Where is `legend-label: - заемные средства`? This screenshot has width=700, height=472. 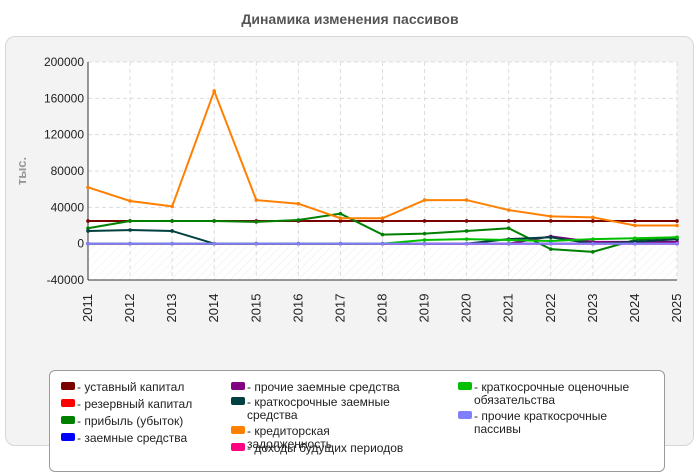
legend-label: - заемные средства is located at coordinates (132, 438).